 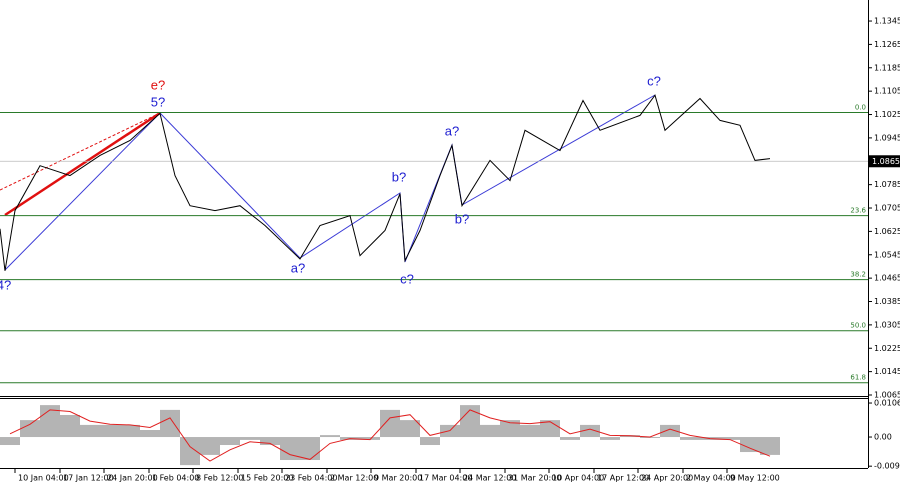 I want to click on x-tick-label: 10 Jan 04:00, so click(x=43, y=478).